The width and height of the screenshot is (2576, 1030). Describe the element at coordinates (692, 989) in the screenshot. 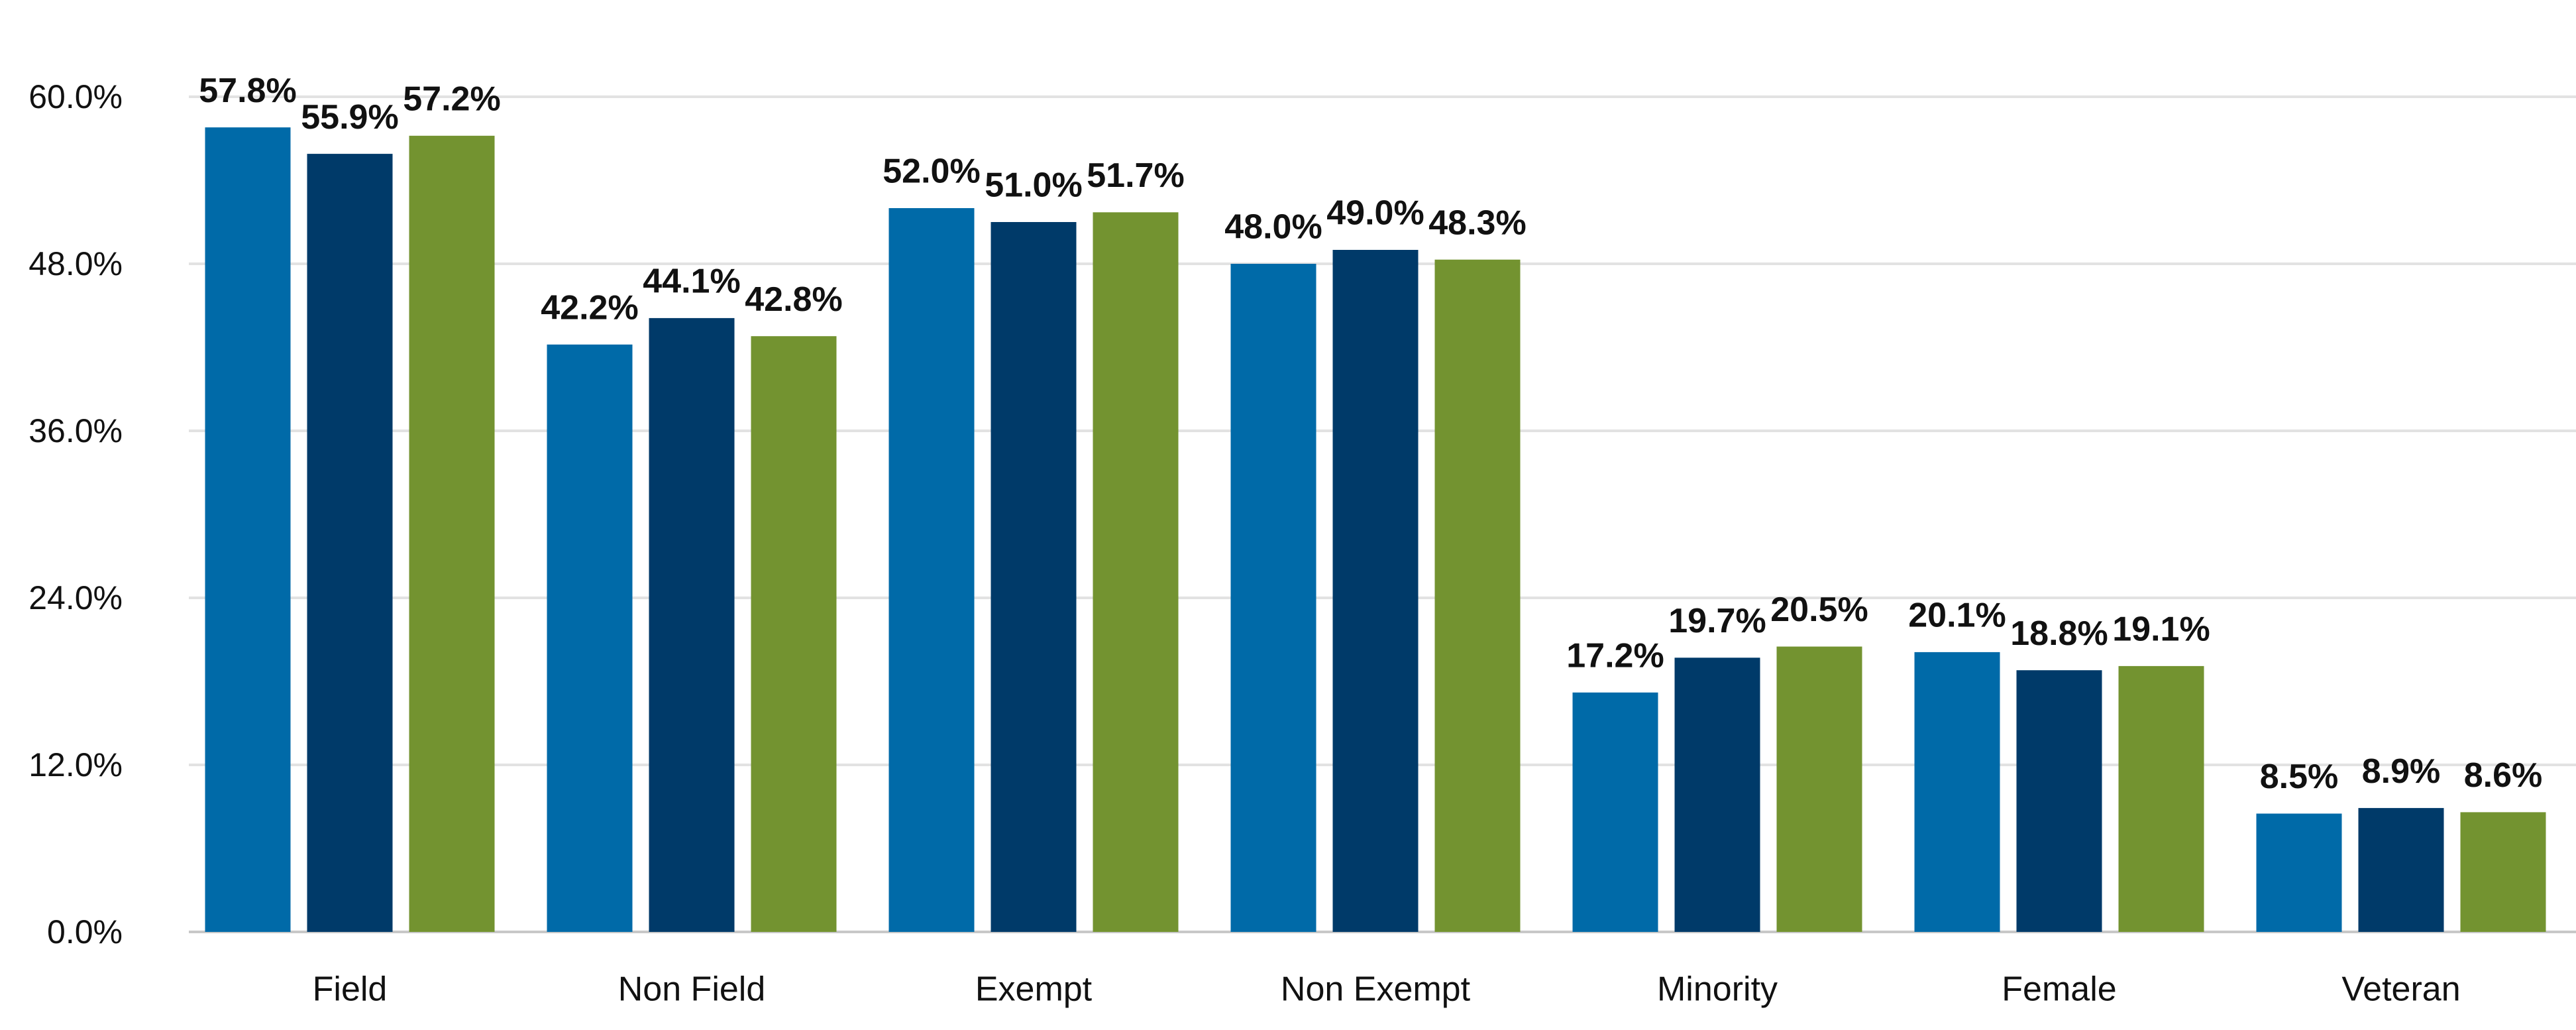

I see `x-tick-label: Non Field` at that location.